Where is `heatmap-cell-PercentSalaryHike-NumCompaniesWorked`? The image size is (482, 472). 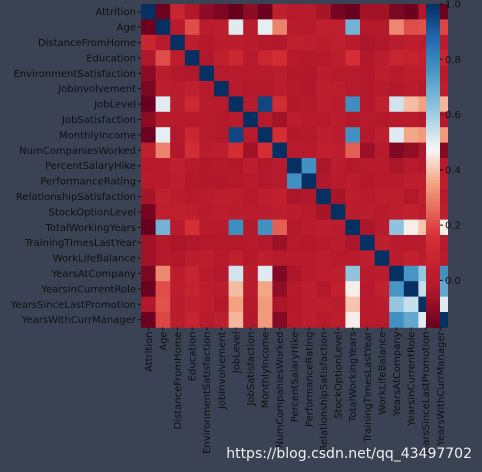
heatmap-cell-PercentSalaryHike-NumCompaniesWorked is located at coordinates (280, 166).